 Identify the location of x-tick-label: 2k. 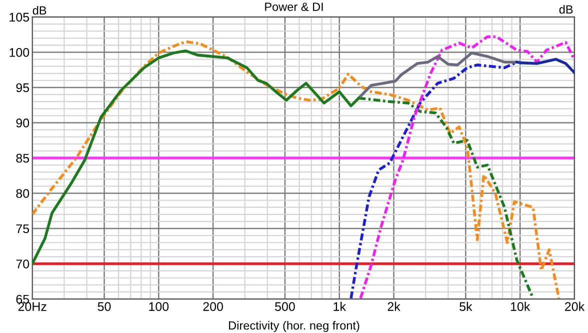
(394, 306).